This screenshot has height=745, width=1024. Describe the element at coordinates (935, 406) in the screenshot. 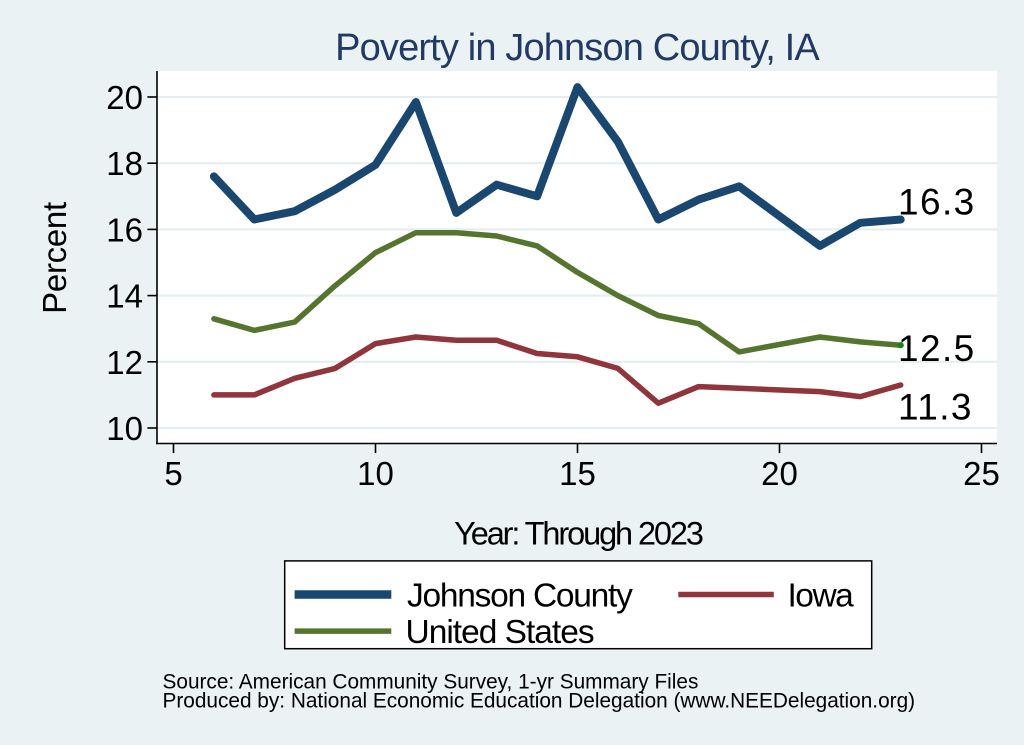

I see `svg-text: 11.3` at that location.